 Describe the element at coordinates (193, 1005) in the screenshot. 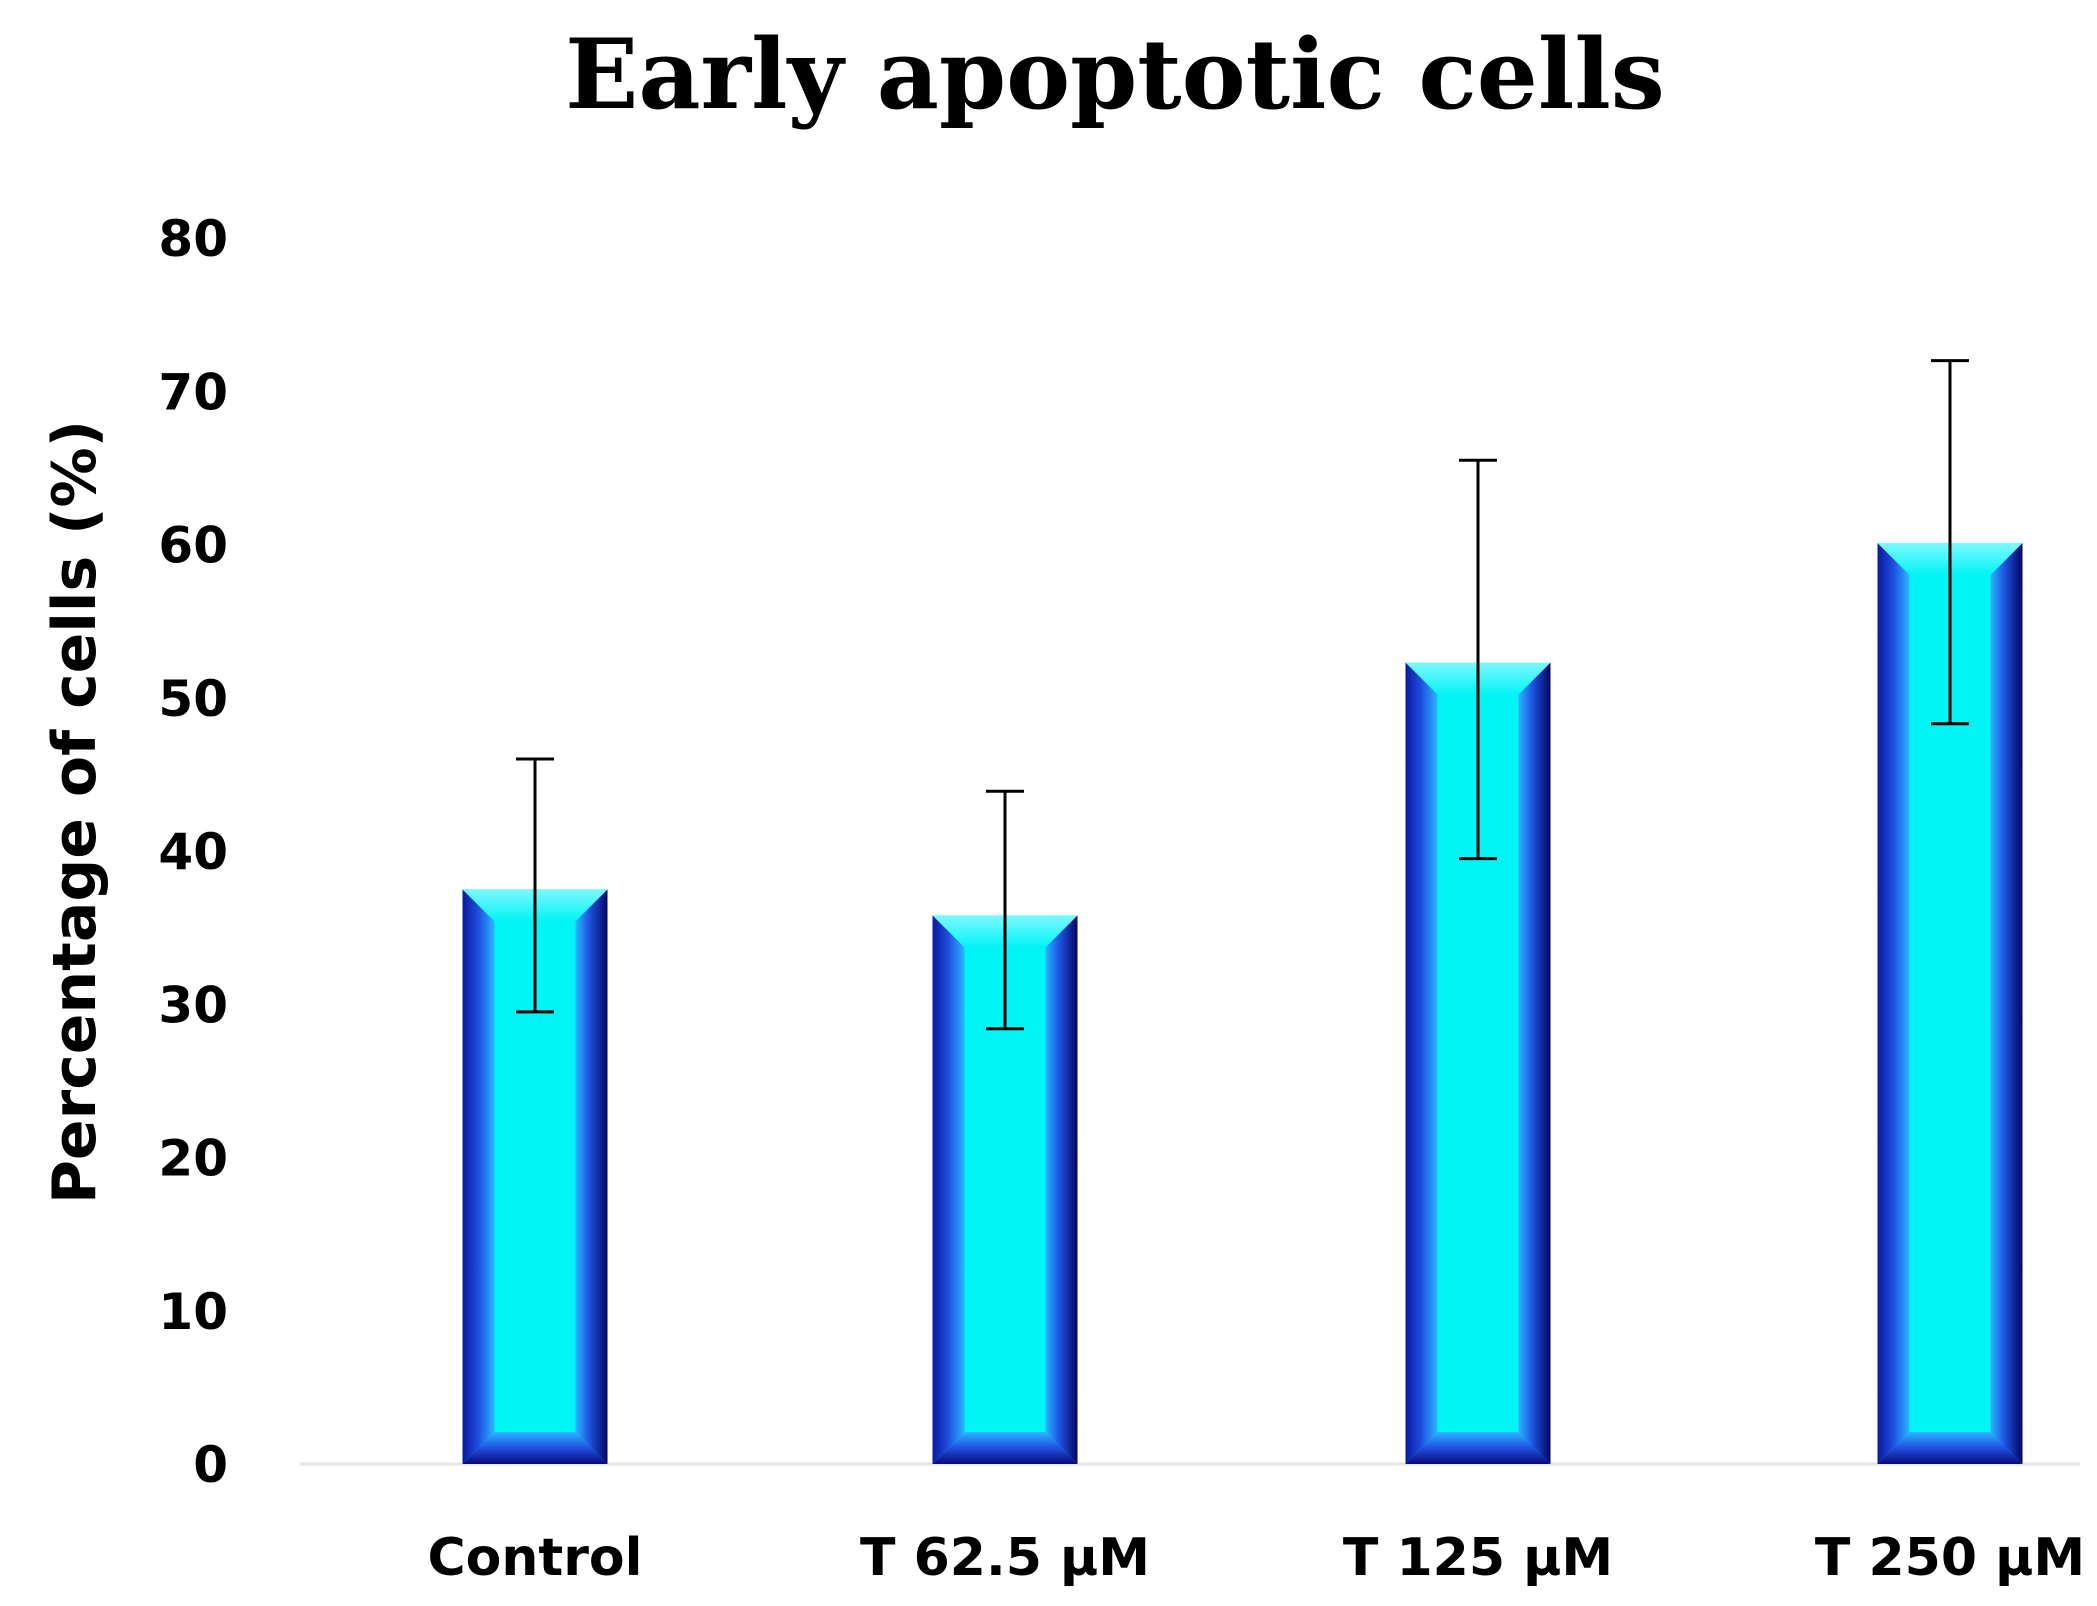

I see `y-tick-label: 30` at that location.